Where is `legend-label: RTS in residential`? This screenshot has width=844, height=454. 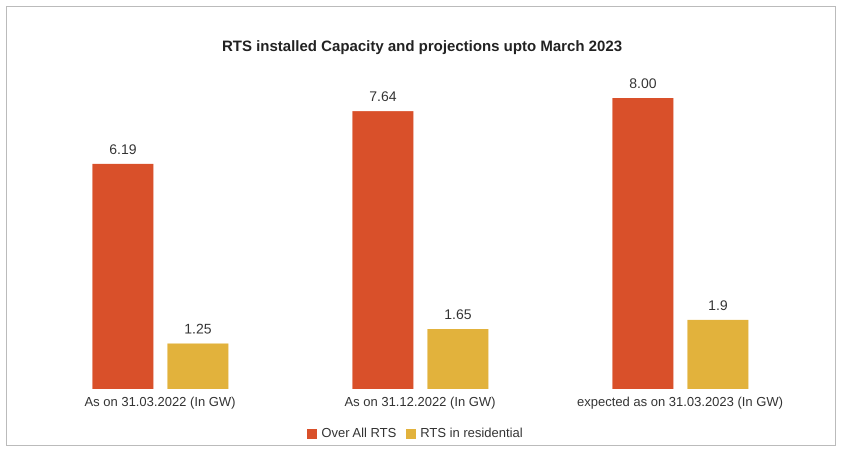
legend-label: RTS in residential is located at coordinates (471, 432).